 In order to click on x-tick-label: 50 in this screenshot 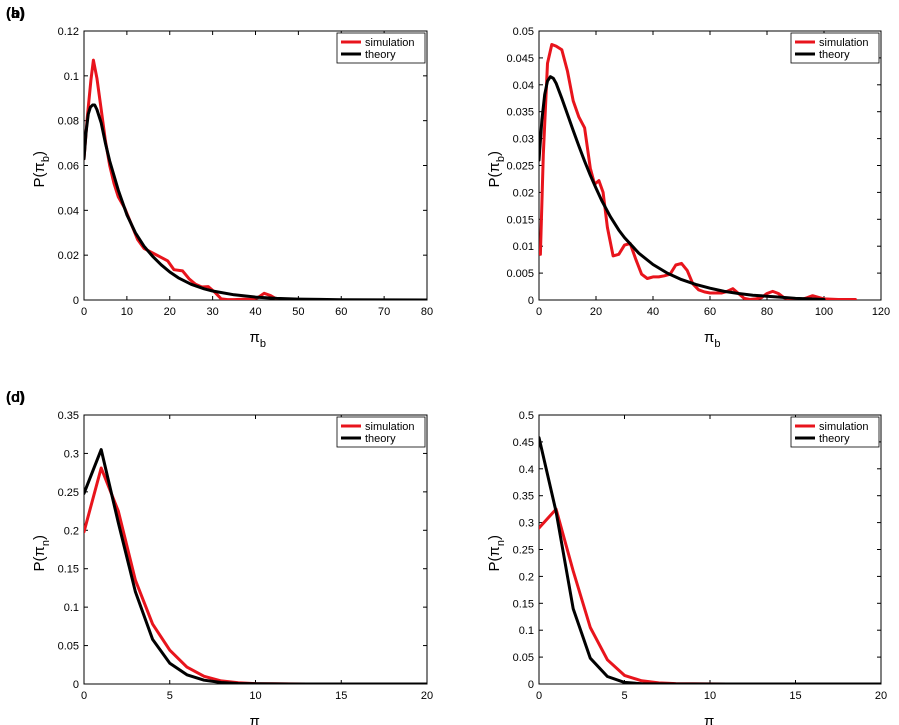, I will do `click(298, 312)`.